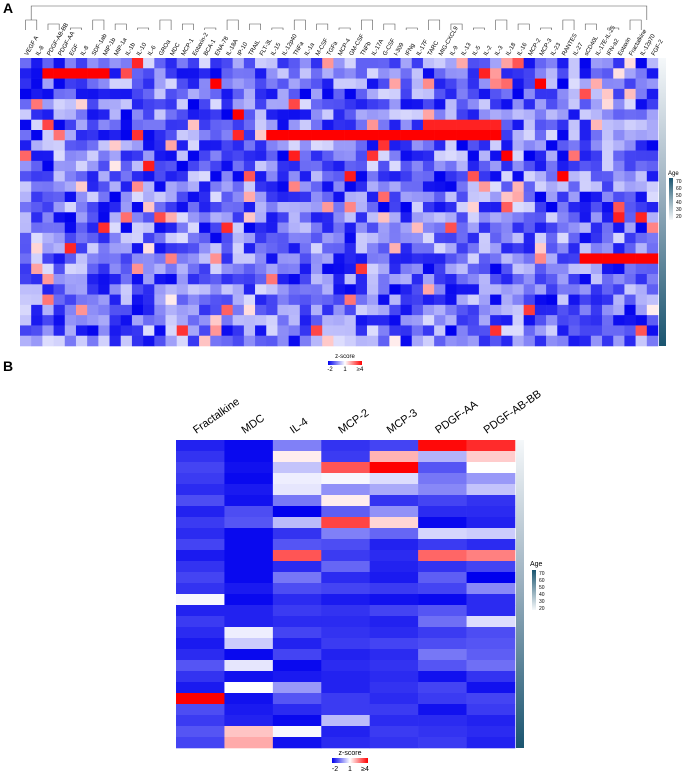  What do you see at coordinates (350, 760) in the screenshot?
I see `panel-b-legend-gradient` at bounding box center [350, 760].